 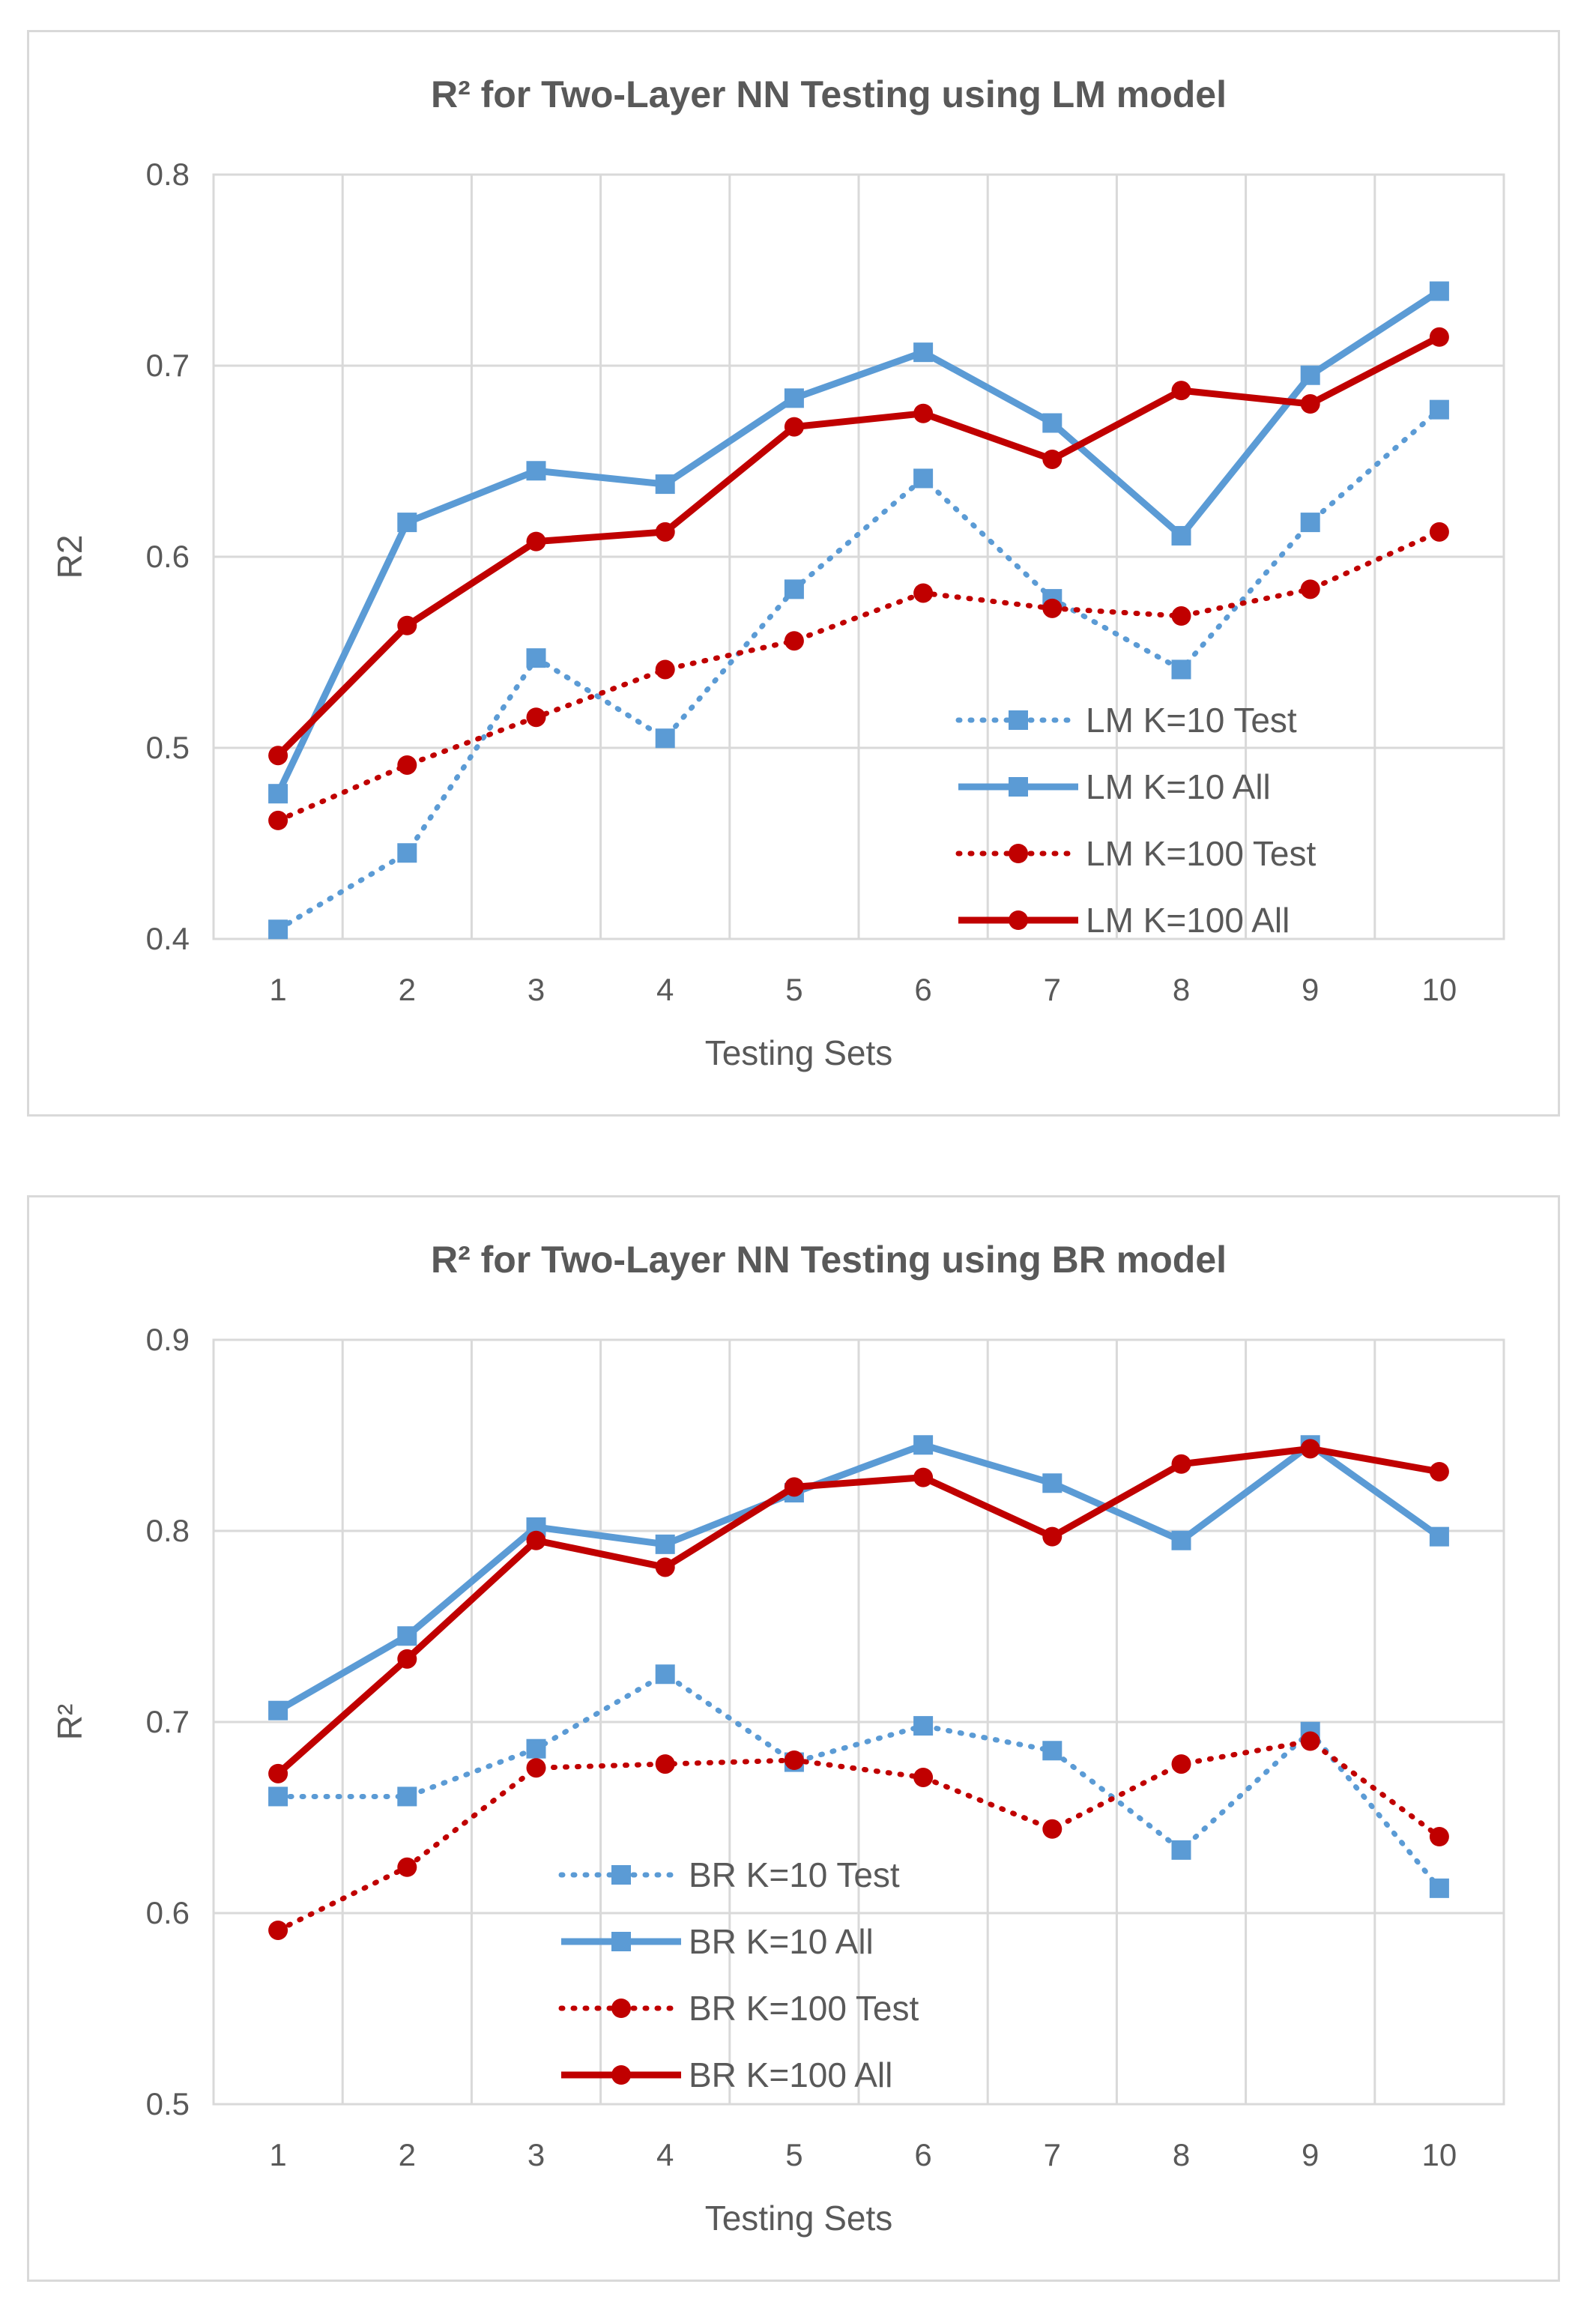 What do you see at coordinates (781, 1941) in the screenshot?
I see `legend-label: BR K=10 All` at bounding box center [781, 1941].